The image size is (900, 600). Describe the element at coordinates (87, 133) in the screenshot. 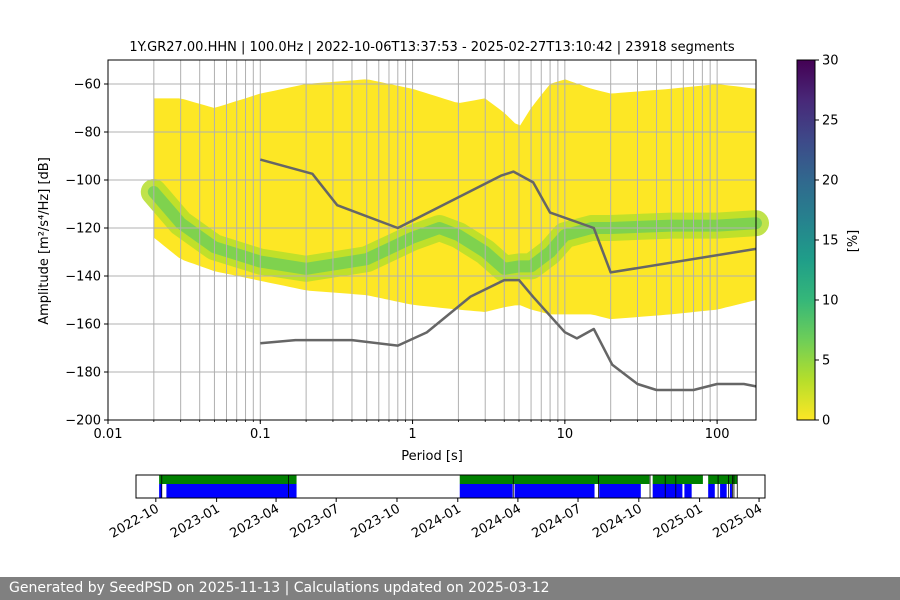

I see `y-tick-label: −80` at that location.